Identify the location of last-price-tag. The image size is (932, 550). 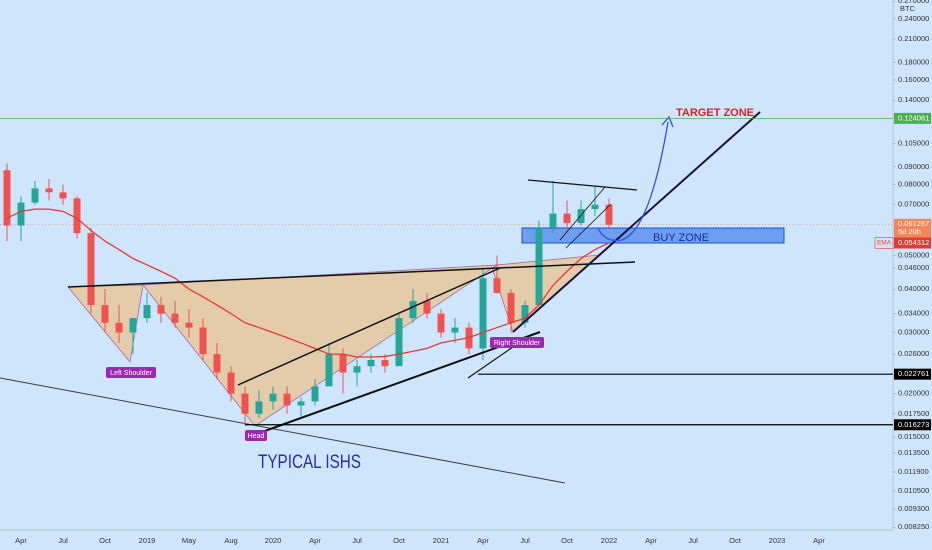
(912, 228).